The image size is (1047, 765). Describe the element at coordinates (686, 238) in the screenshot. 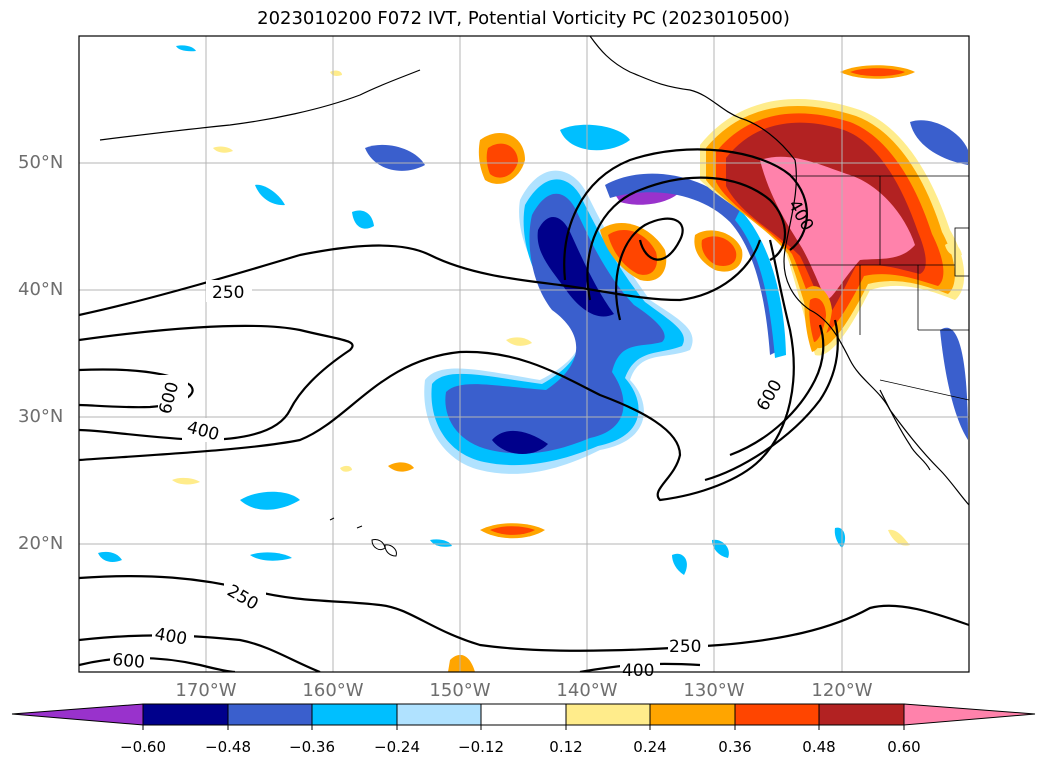

I see `ivt-cyclone-mid` at that location.